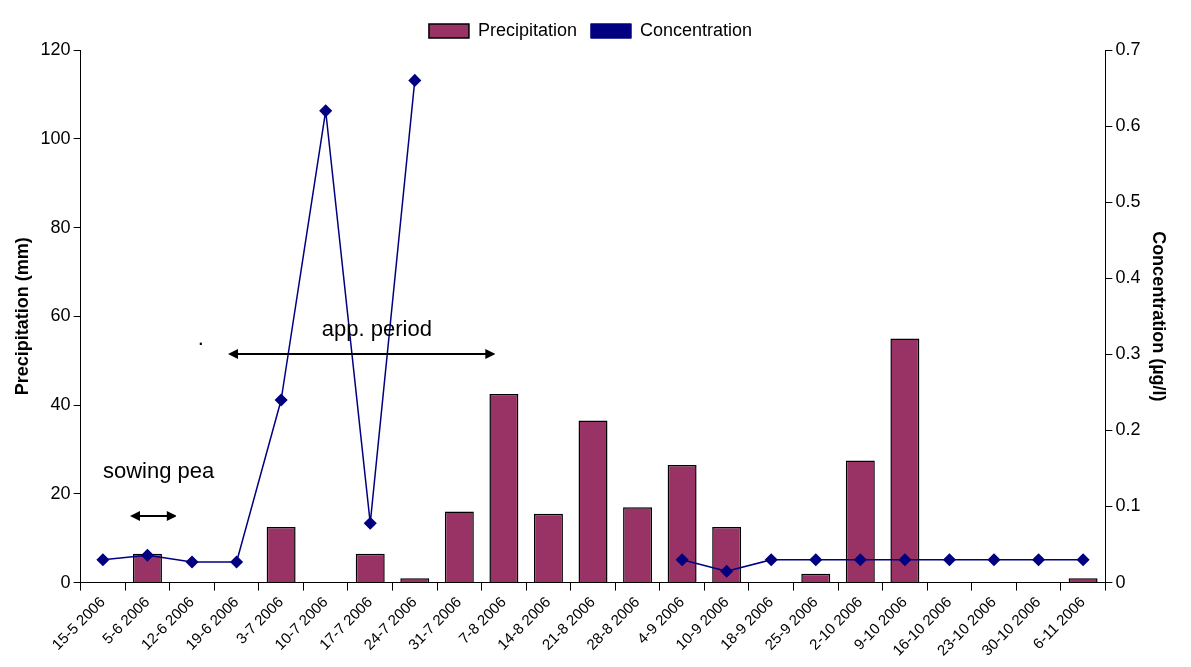 This screenshot has height=667, width=1191. Describe the element at coordinates (1128, 277) in the screenshot. I see `y2-tick-label: 0.4` at that location.